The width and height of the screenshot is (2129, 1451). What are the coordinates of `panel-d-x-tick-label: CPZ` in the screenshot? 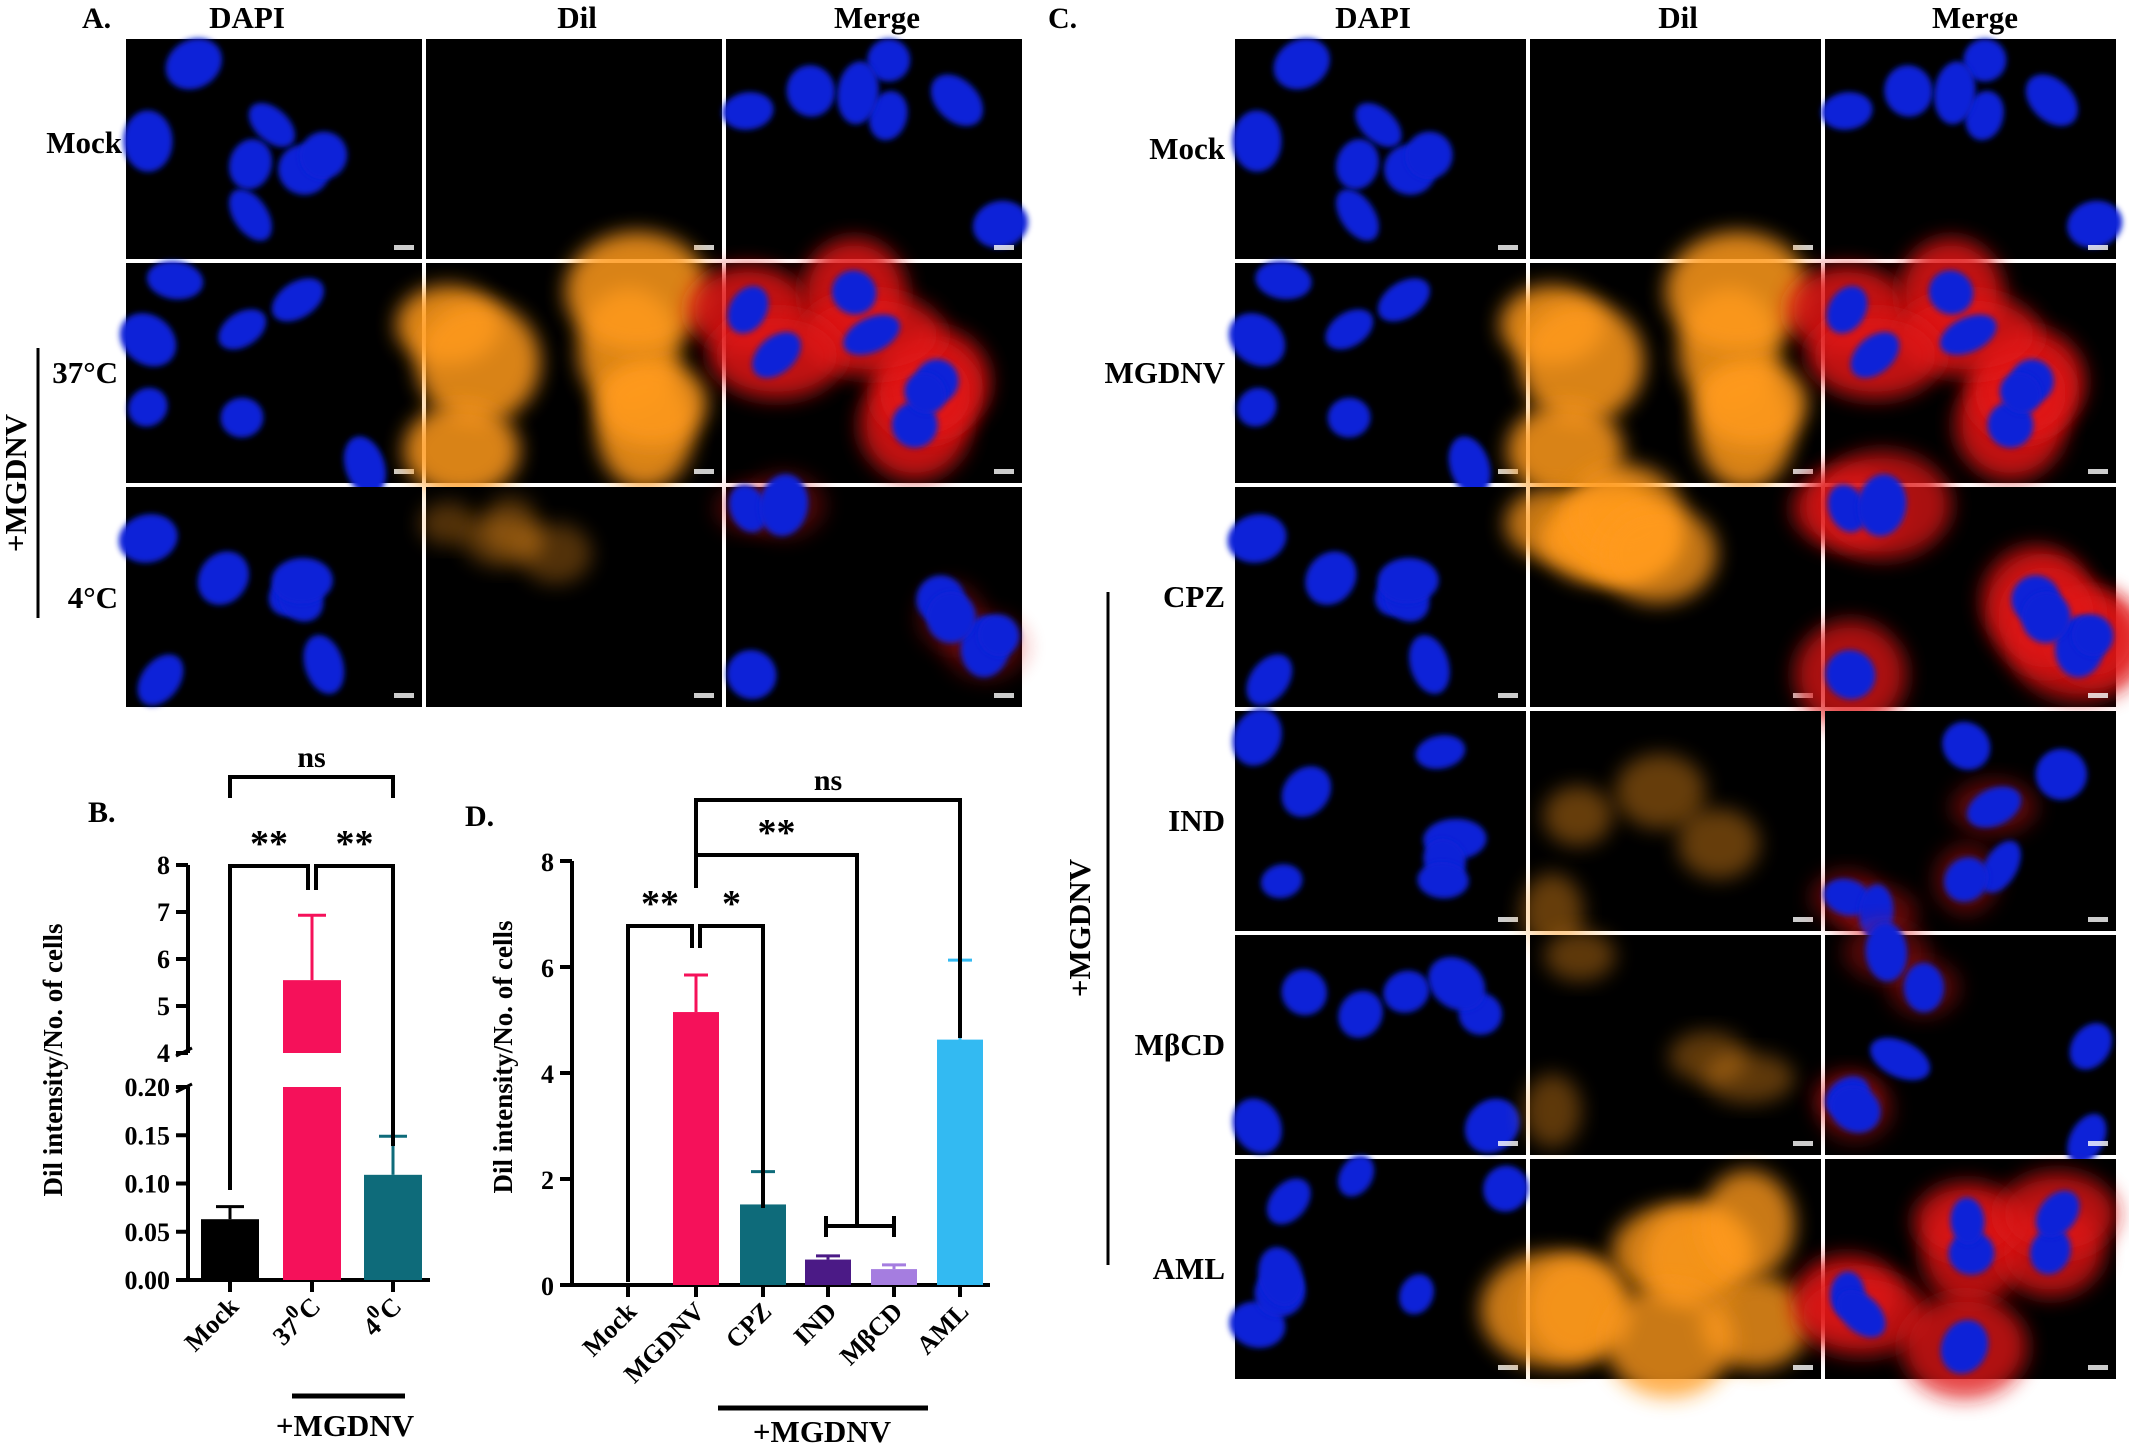 It's located at (748, 1325).